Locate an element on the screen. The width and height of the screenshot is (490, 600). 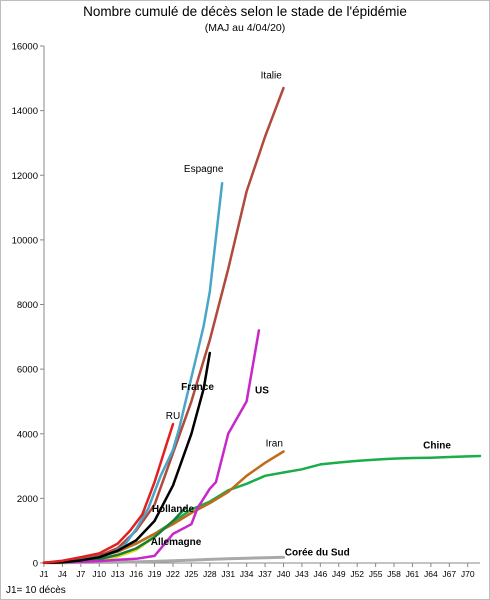
chart-subtitle: (MAJ au 4/04/20) is located at coordinates (245, 28).